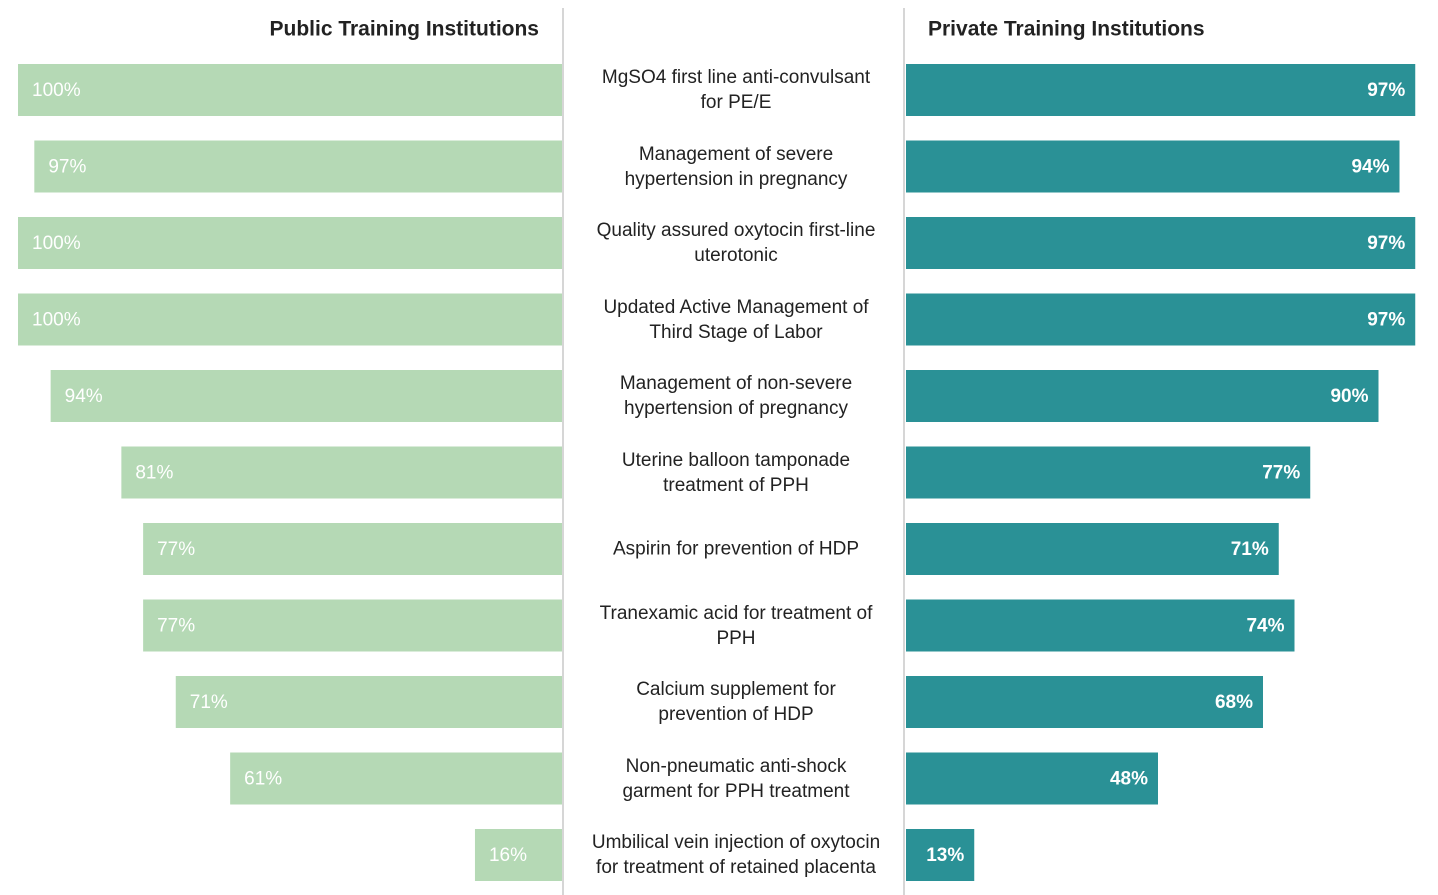  What do you see at coordinates (404, 29) in the screenshot?
I see `legend-label: Public Training Institutions` at bounding box center [404, 29].